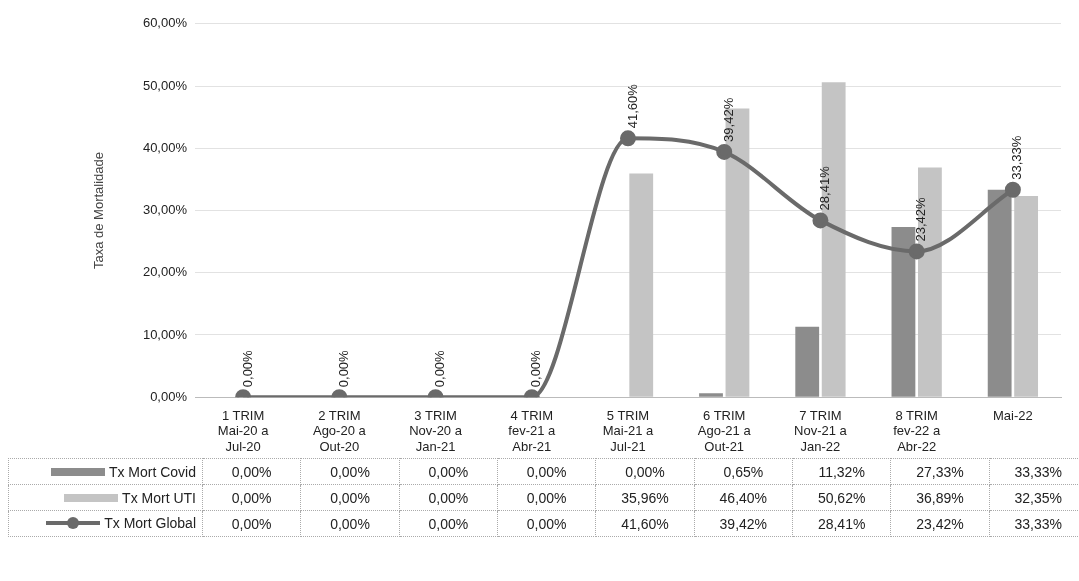 This screenshot has height=581, width=1079. What do you see at coordinates (841, 471) in the screenshot?
I see `data-label: 11,32%` at bounding box center [841, 471].